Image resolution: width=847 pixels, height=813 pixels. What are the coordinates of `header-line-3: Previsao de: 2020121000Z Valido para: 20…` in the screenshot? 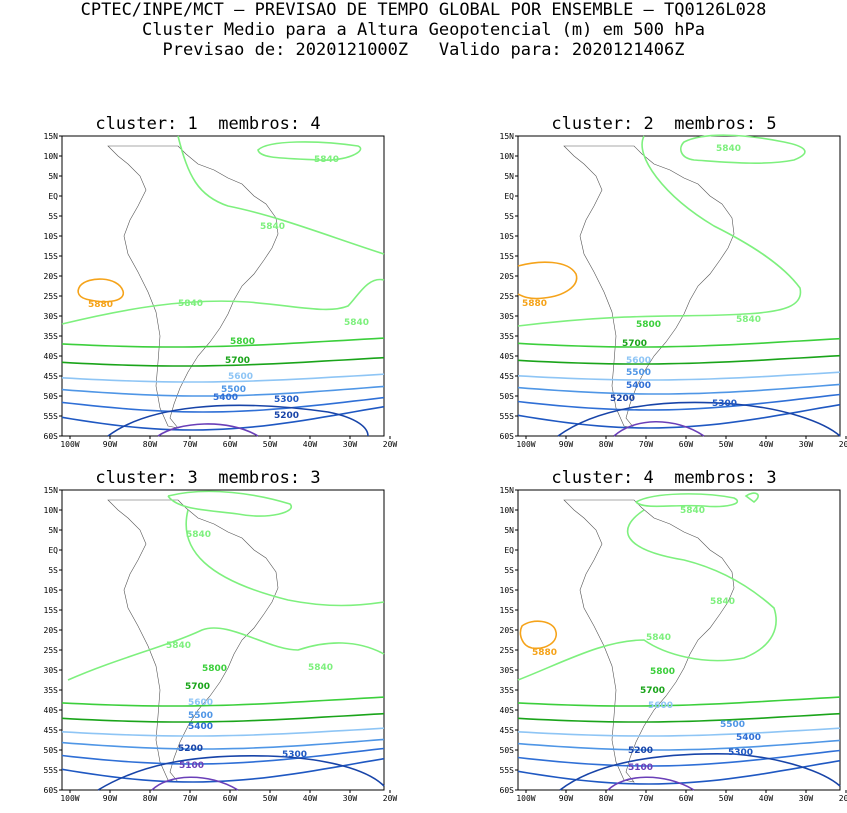 It's located at (423, 50).